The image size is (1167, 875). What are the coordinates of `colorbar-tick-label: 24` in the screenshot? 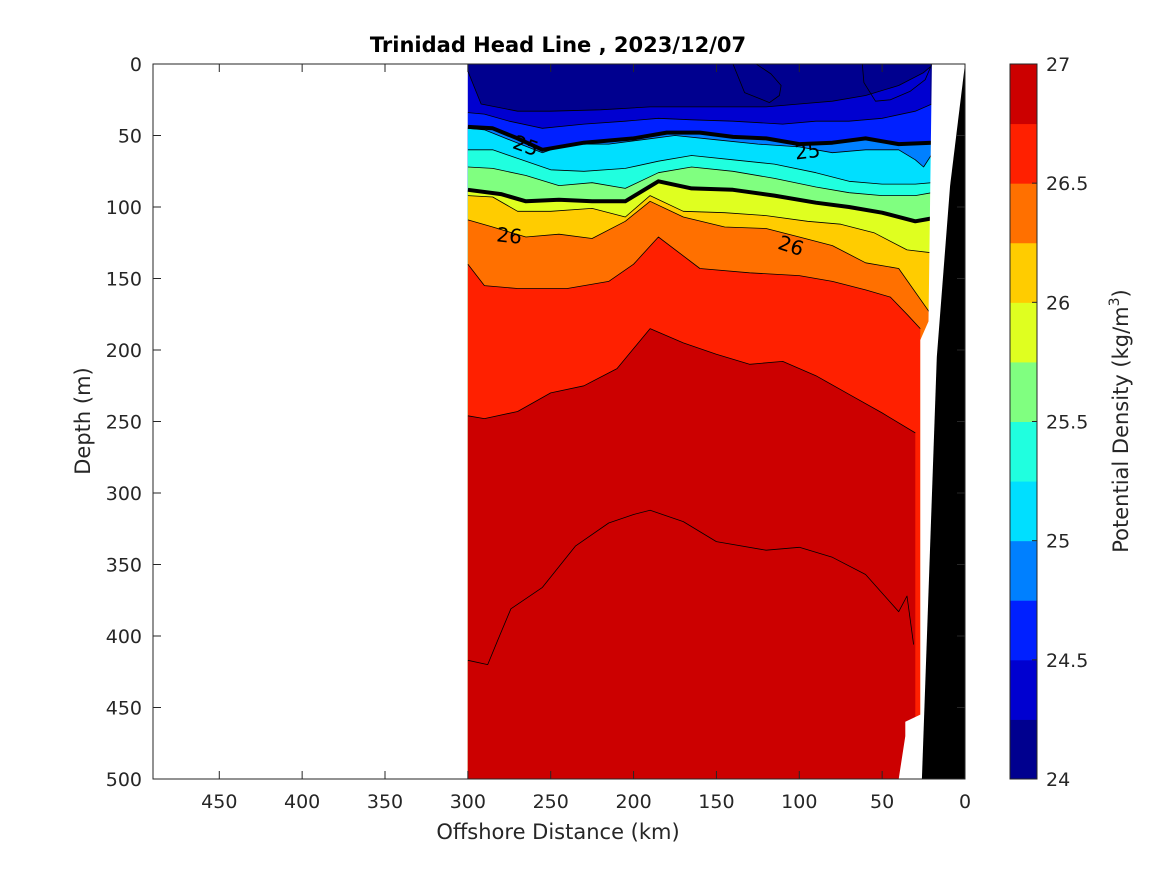 It's located at (1058, 780).